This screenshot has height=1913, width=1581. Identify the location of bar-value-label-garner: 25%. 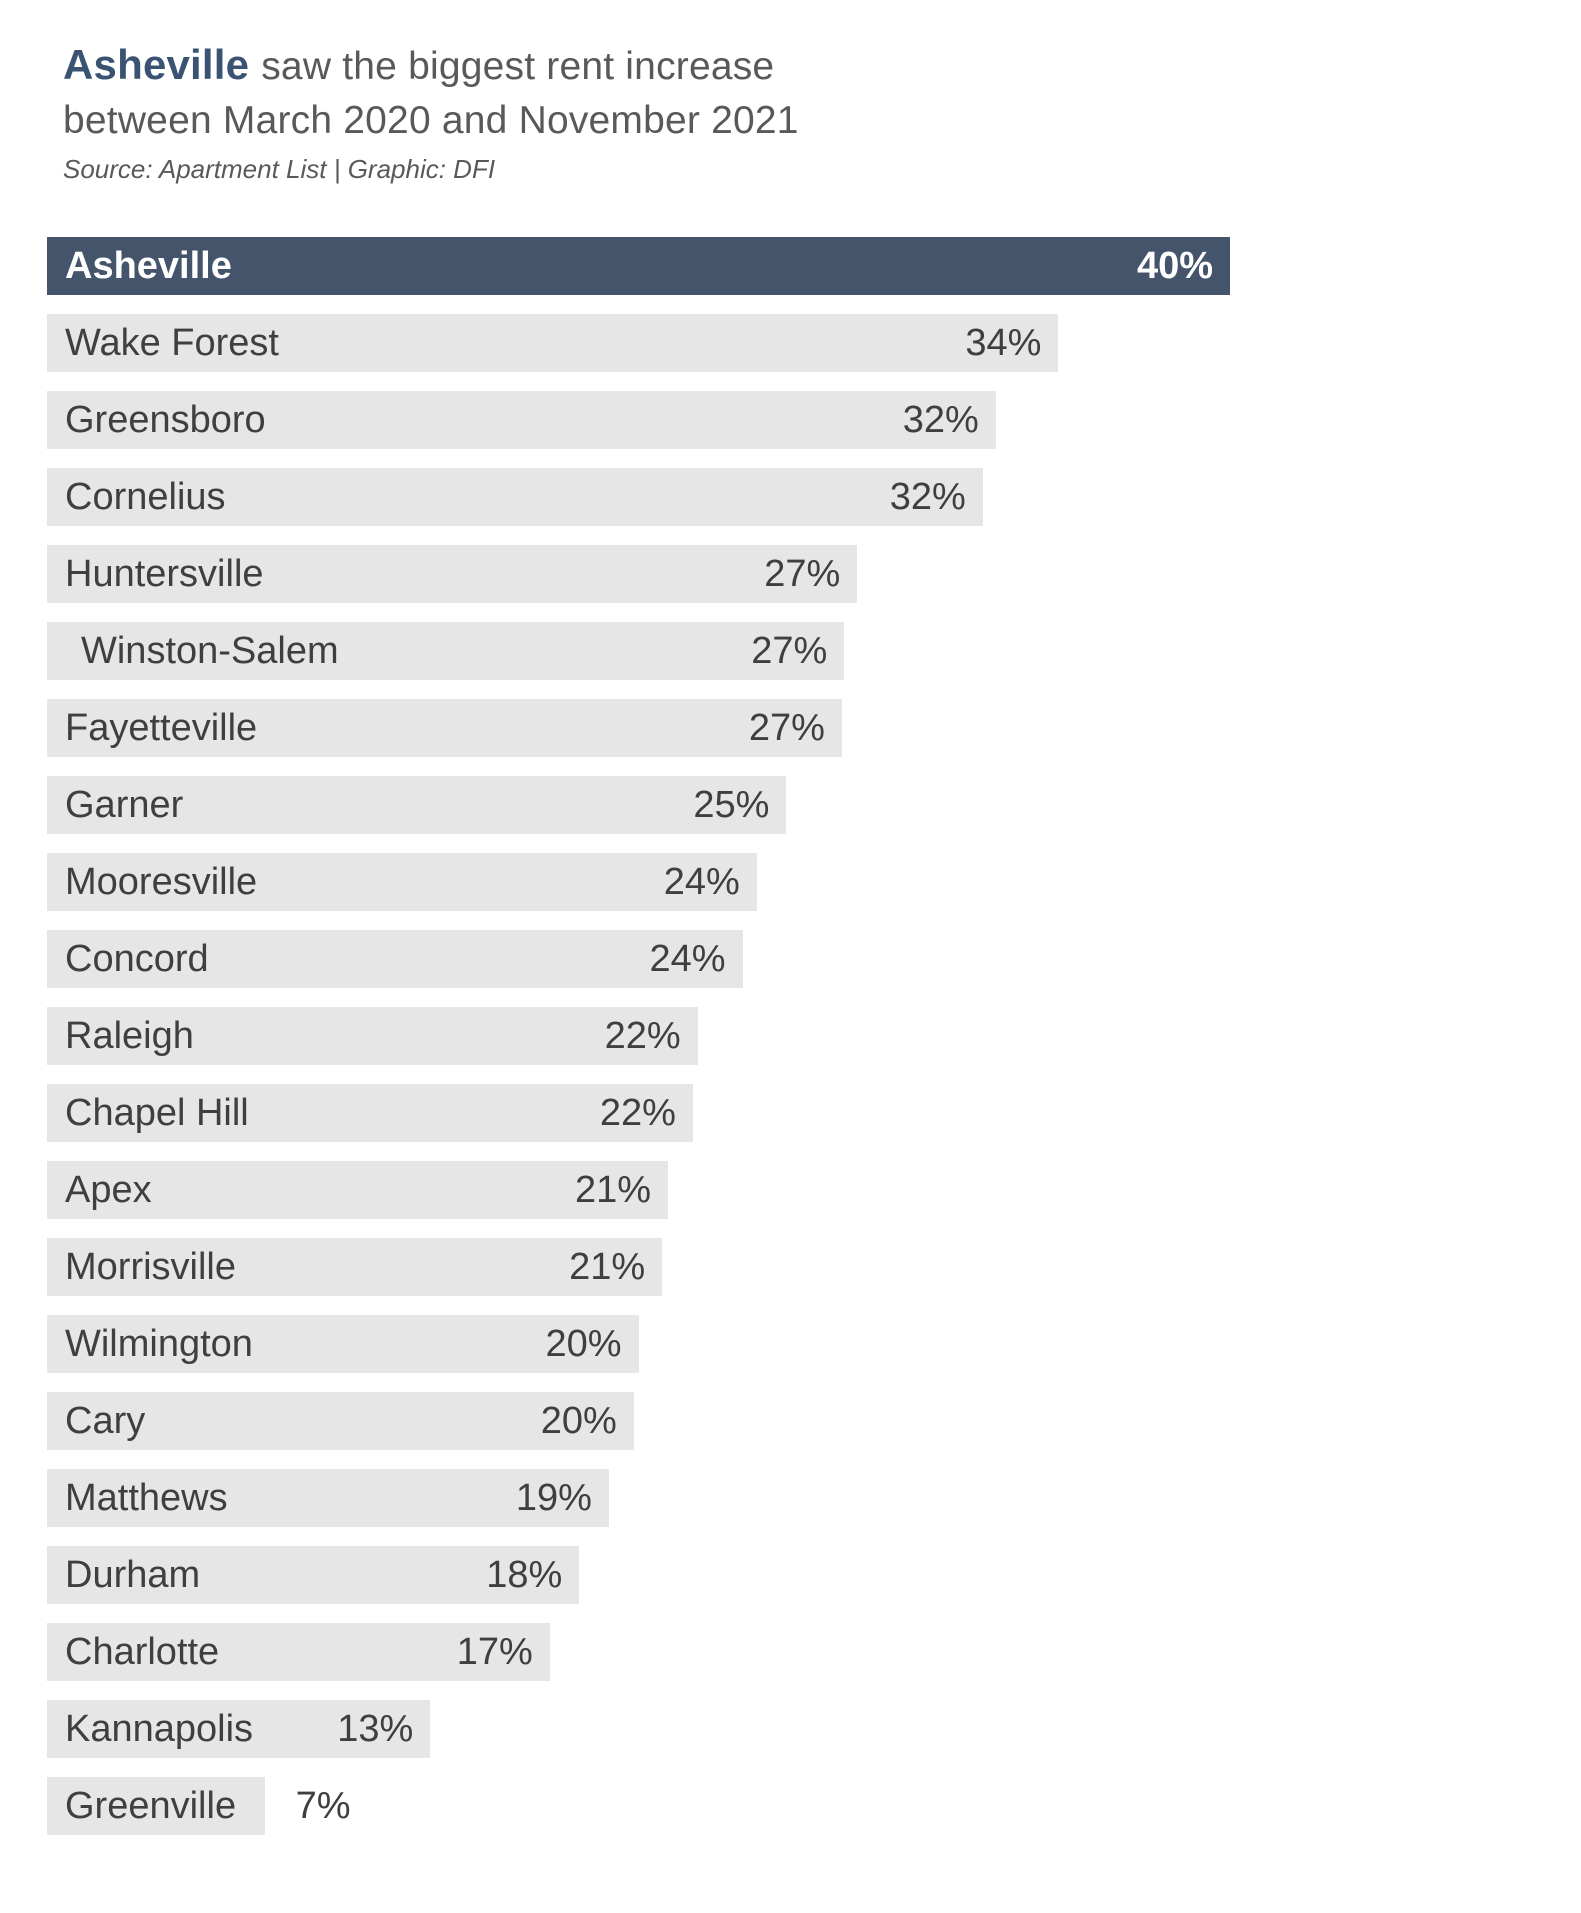
(731, 805).